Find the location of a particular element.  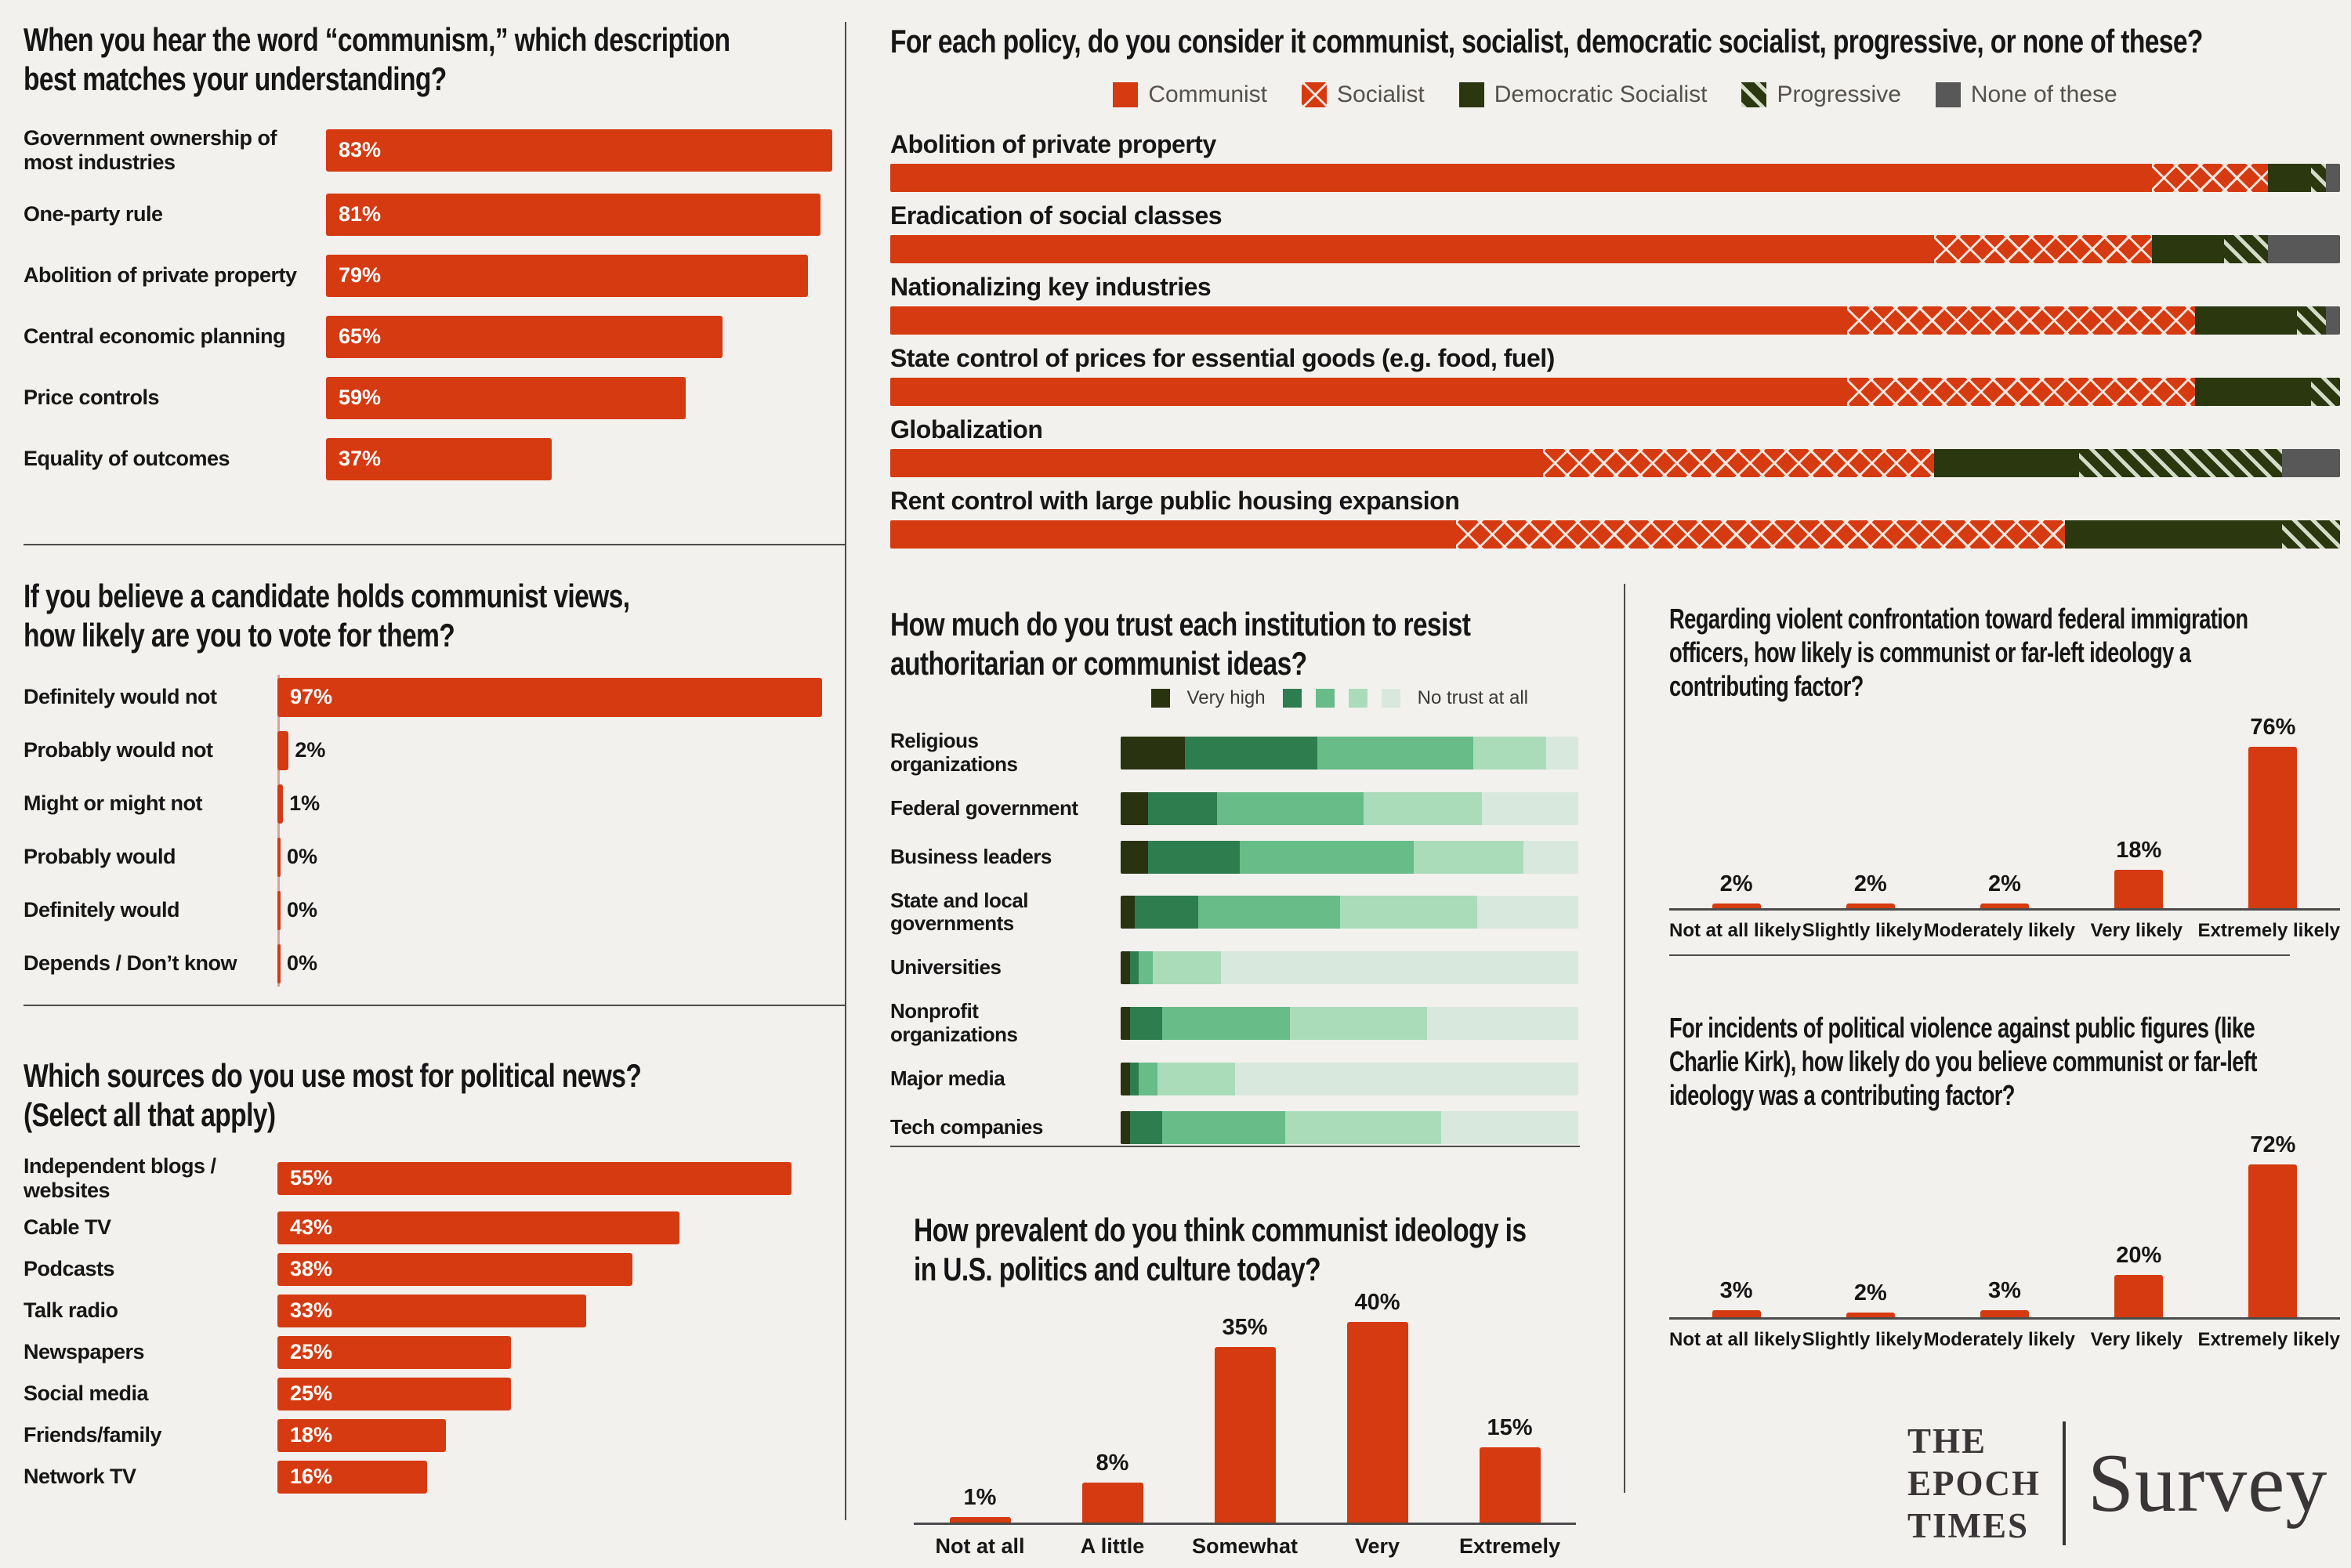

divider-vertical is located at coordinates (1624, 1039).